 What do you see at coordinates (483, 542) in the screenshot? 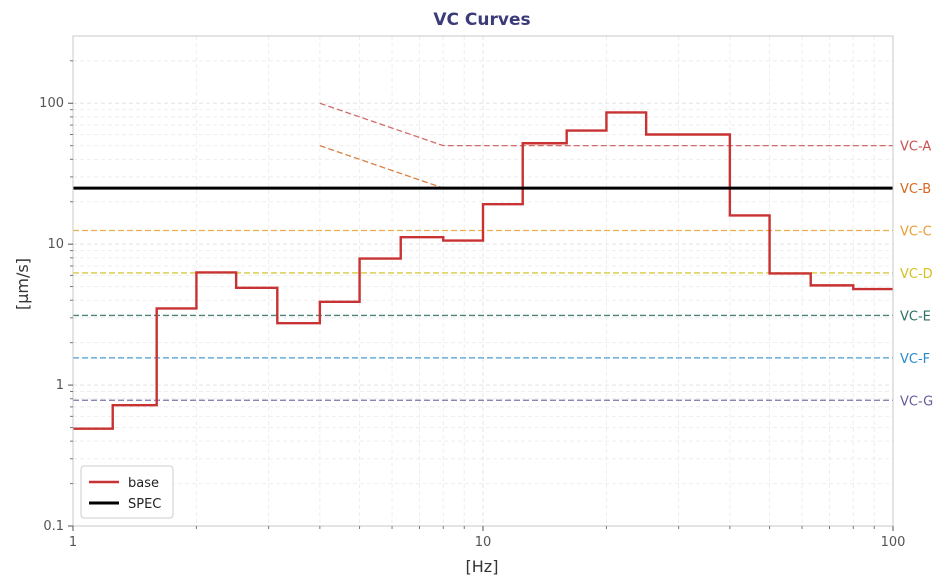
I see `x-tick-label: 10` at bounding box center [483, 542].